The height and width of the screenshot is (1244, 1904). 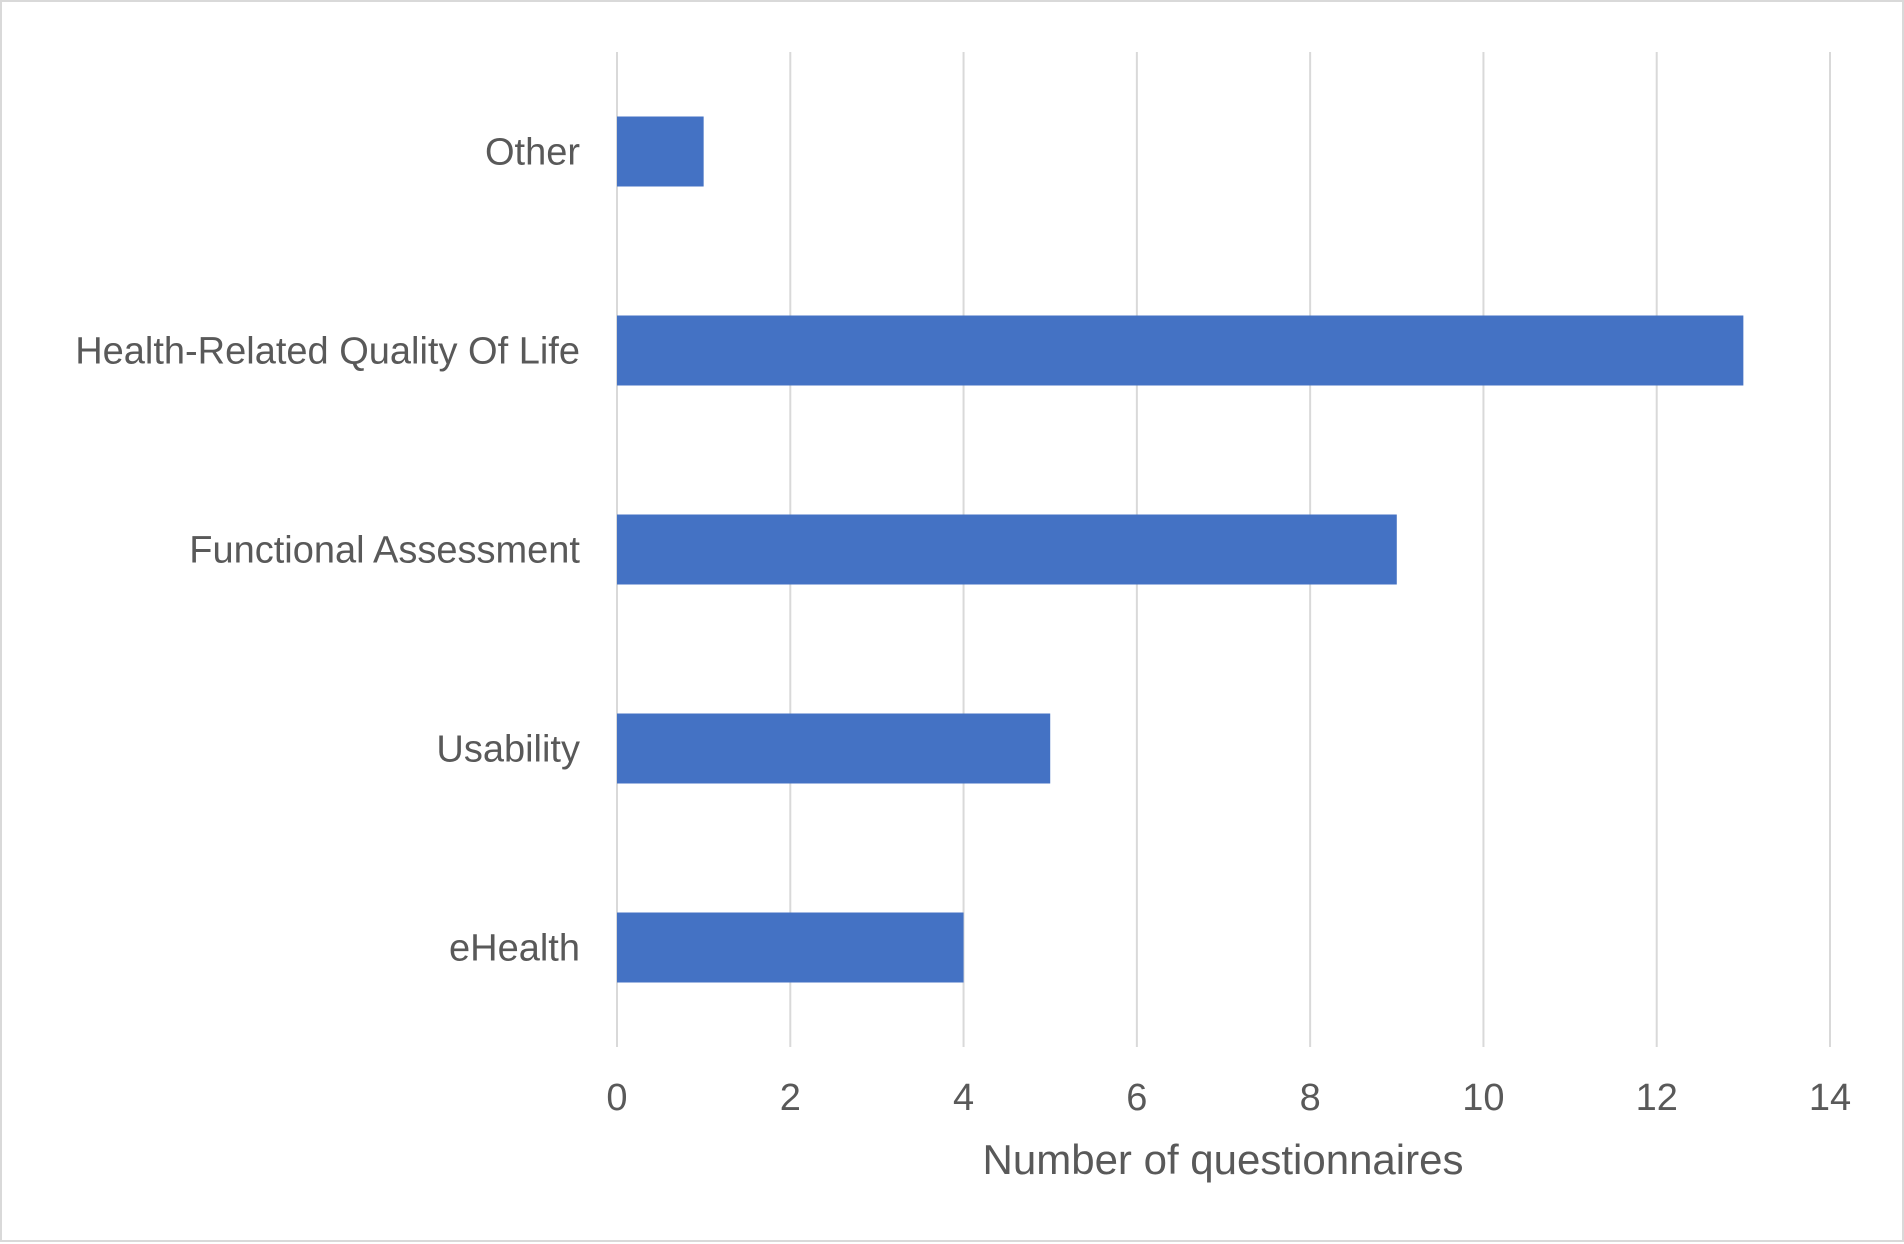 What do you see at coordinates (1657, 1098) in the screenshot?
I see `x-tick-label: 12` at bounding box center [1657, 1098].